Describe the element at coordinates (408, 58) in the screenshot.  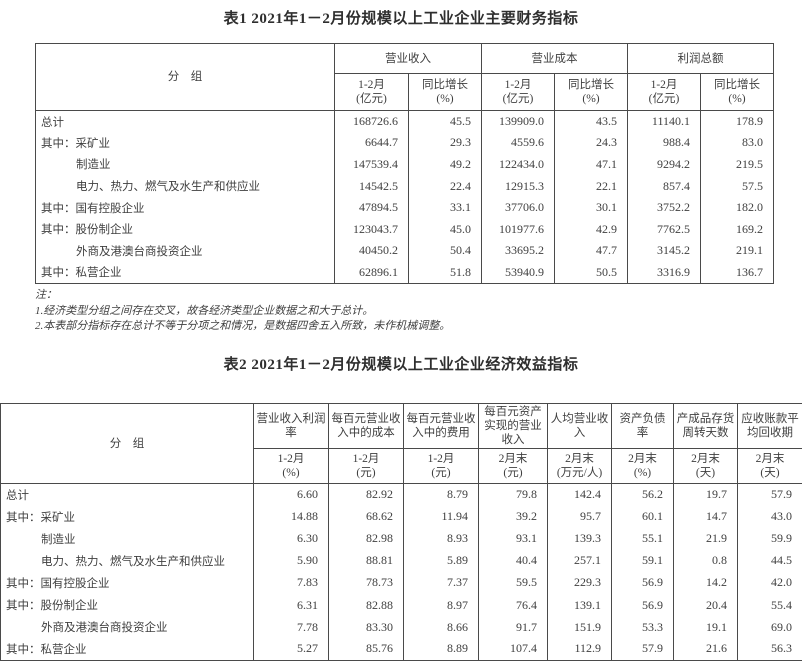
I see `table1-colgroup-revenue: 营业收入` at that location.